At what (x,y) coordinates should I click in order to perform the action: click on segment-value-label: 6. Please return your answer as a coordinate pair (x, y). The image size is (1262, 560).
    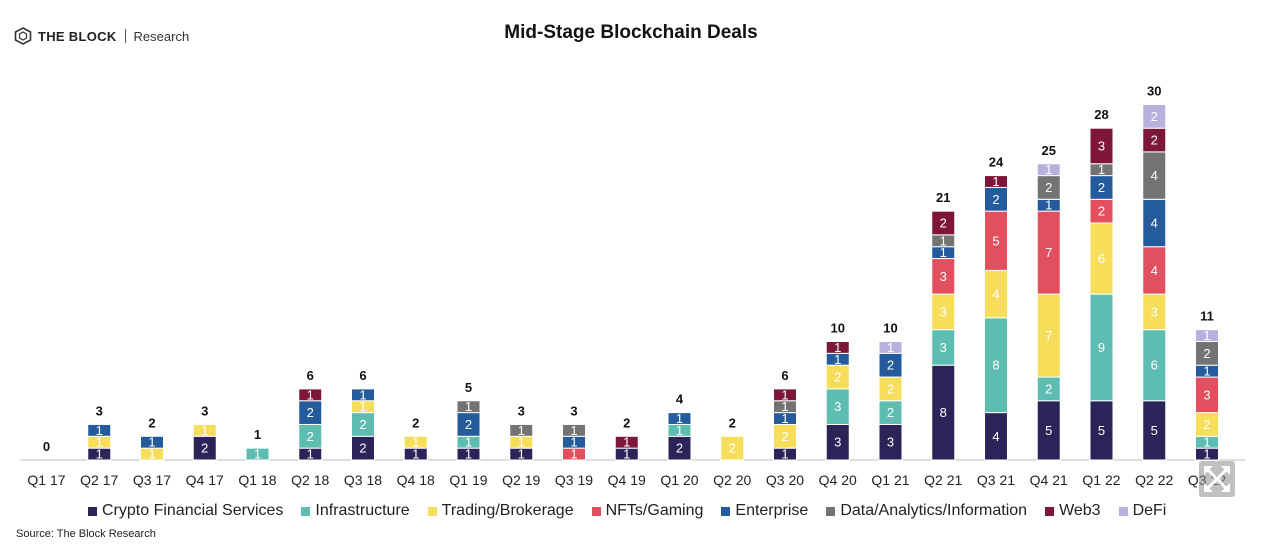
    Looking at the image, I should click on (1101, 258).